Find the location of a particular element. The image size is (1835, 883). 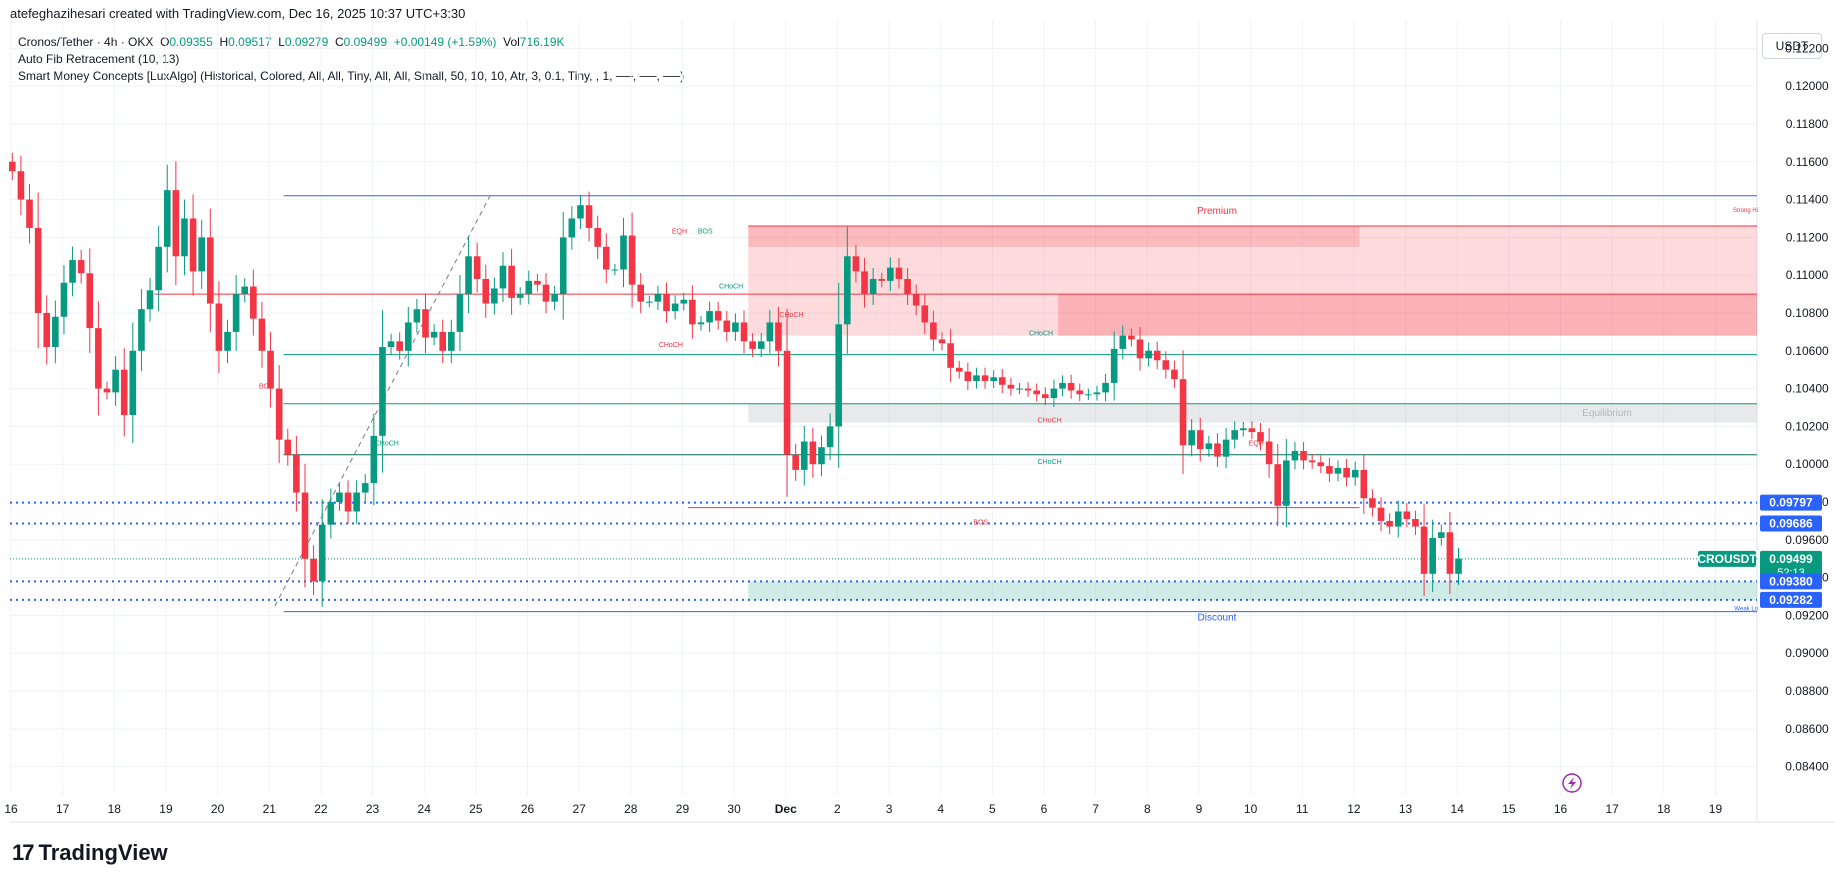

indicator-fib: Auto Fib Retracement (10, 13) is located at coordinates (99, 59).